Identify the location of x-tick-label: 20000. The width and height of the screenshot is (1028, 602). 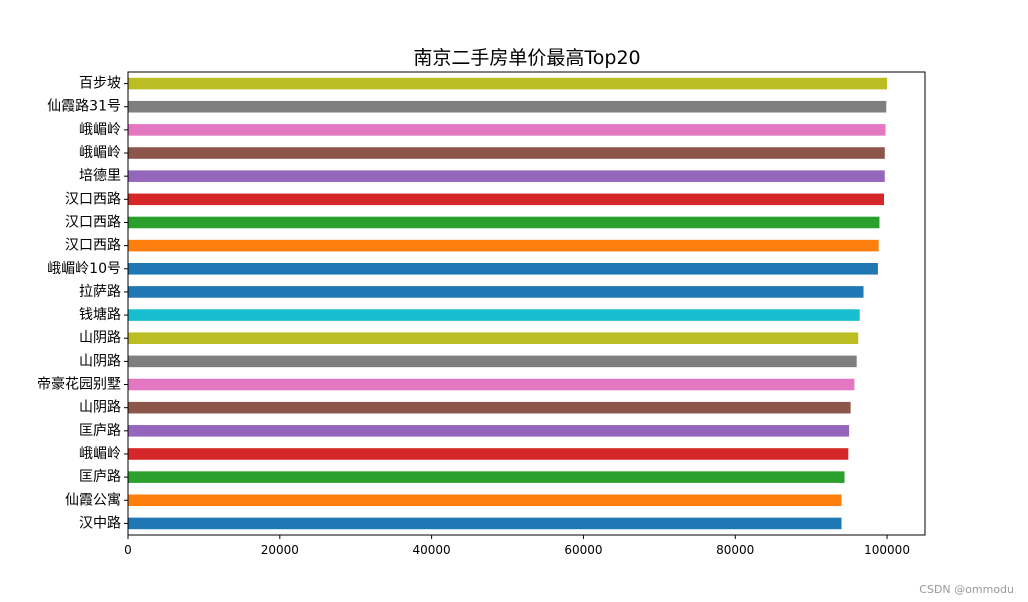
(280, 550).